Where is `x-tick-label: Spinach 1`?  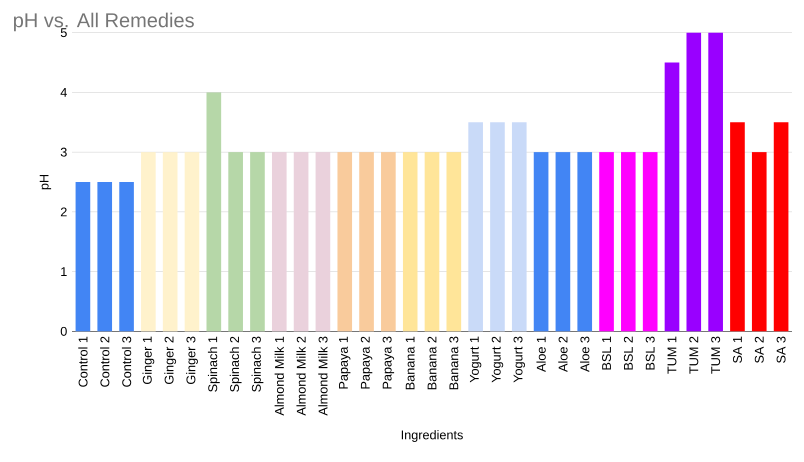
x-tick-label: Spinach 1 is located at coordinates (214, 364).